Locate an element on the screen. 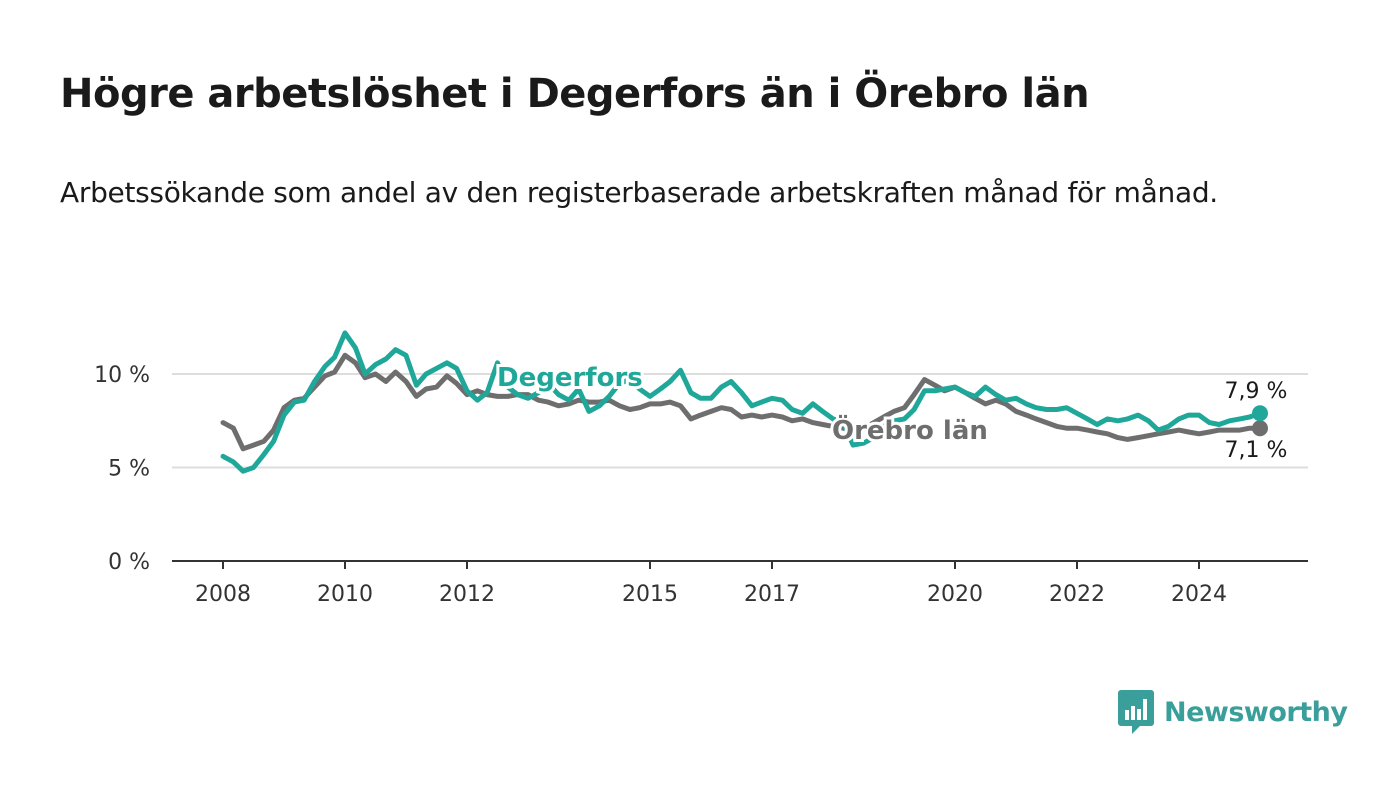 The width and height of the screenshot is (1400, 794). newsworthy-brand: Newsworthy is located at coordinates (1233, 712).